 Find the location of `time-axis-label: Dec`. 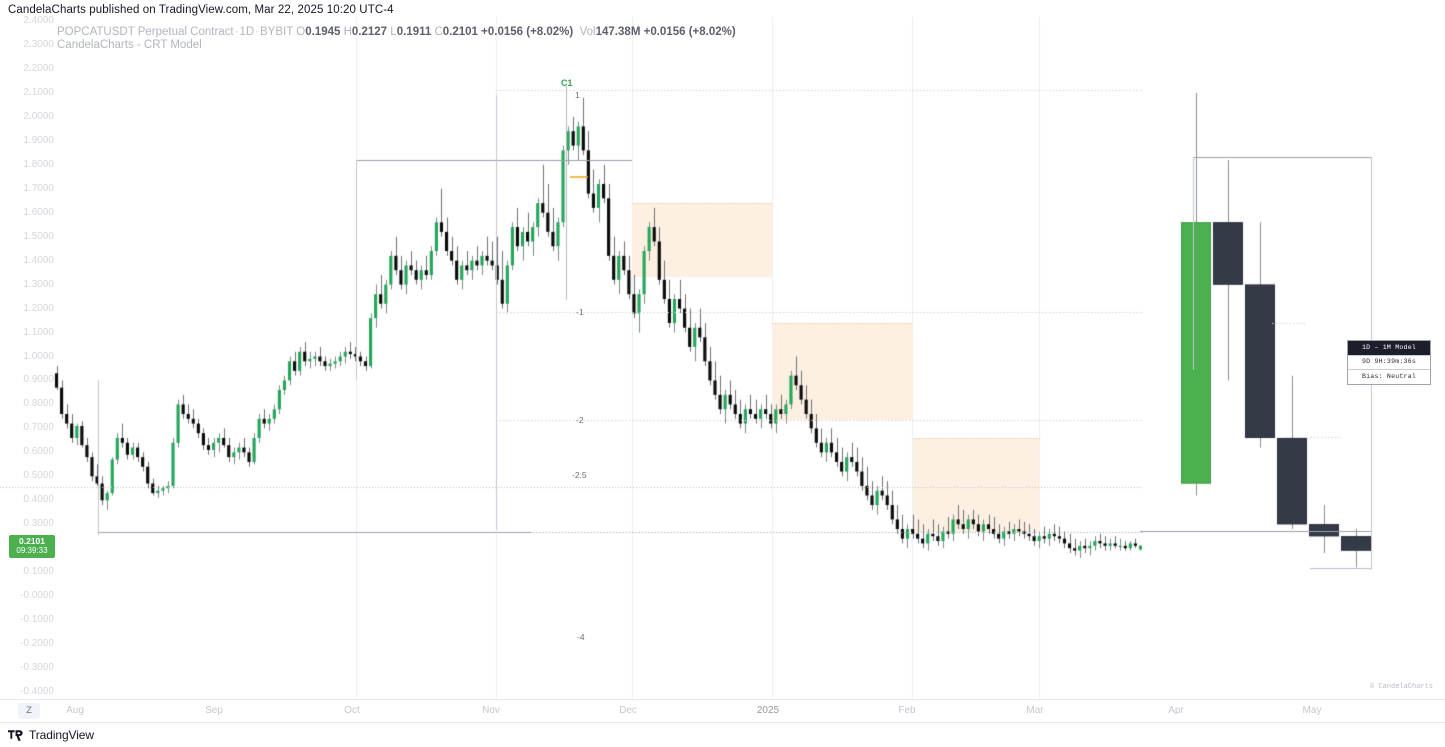

time-axis-label: Dec is located at coordinates (628, 710).